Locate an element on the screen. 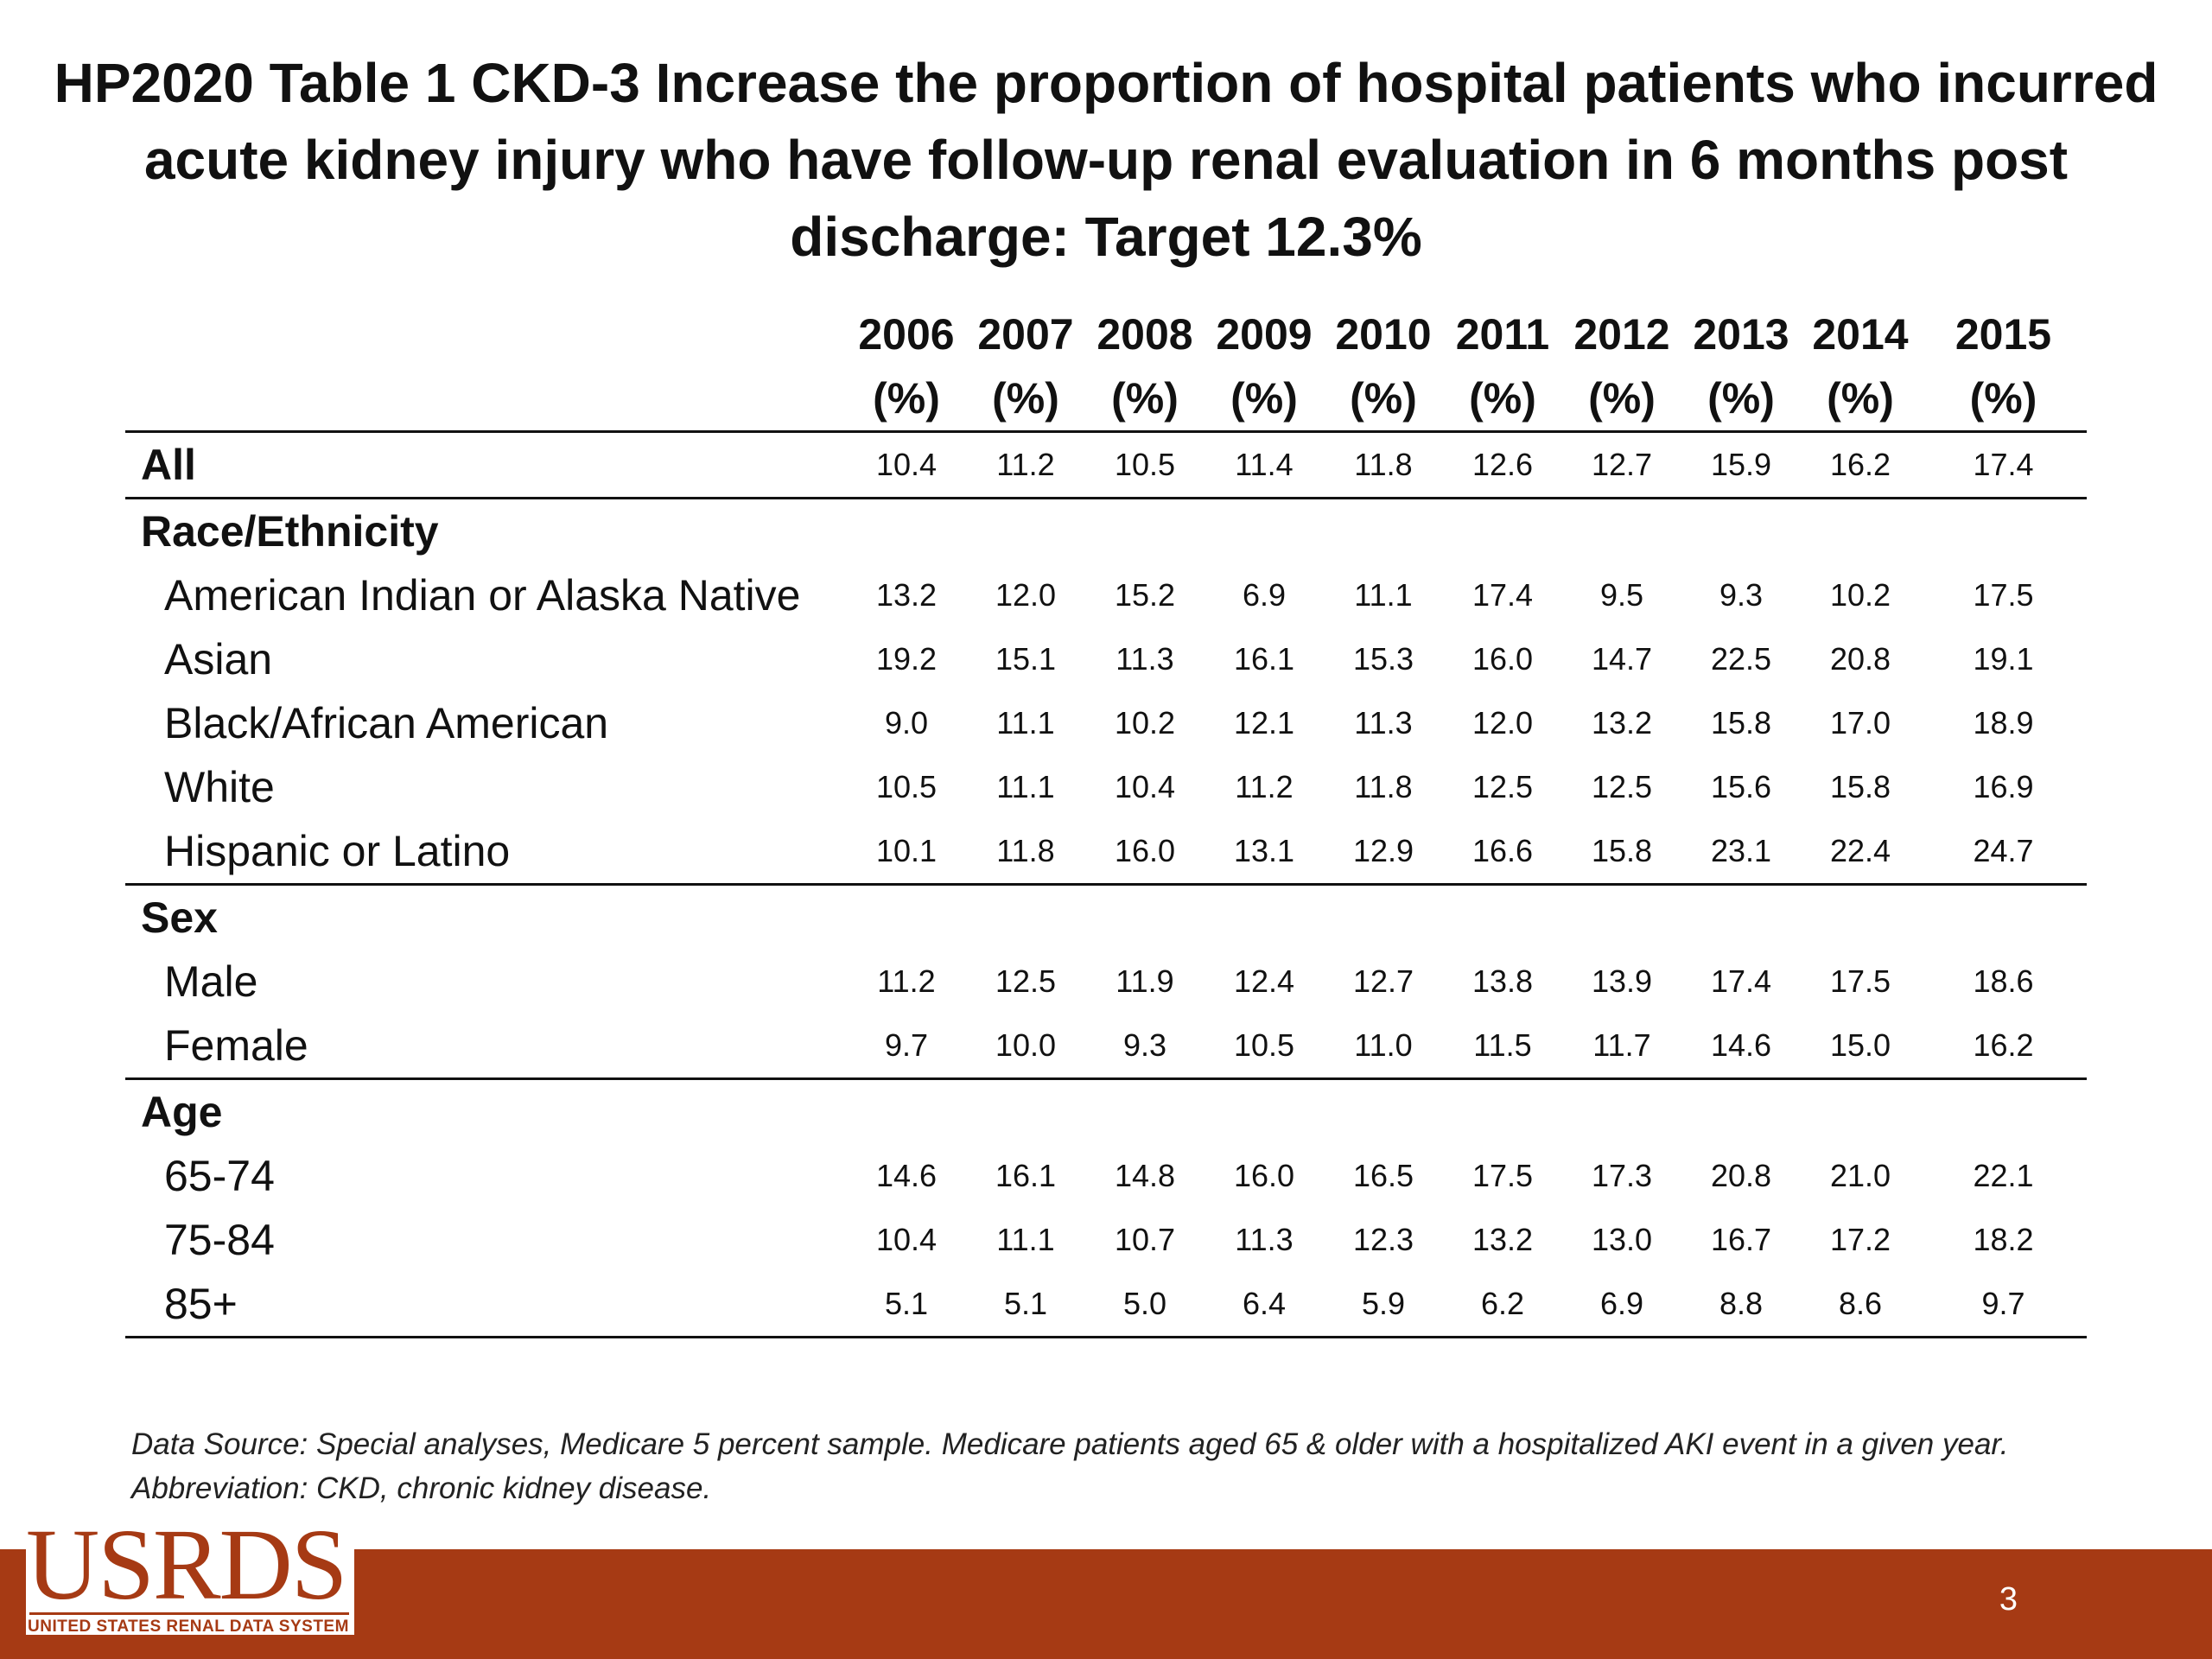 Image resolution: width=2212 pixels, height=1659 pixels. table-cell: 12.5 is located at coordinates (1026, 981).